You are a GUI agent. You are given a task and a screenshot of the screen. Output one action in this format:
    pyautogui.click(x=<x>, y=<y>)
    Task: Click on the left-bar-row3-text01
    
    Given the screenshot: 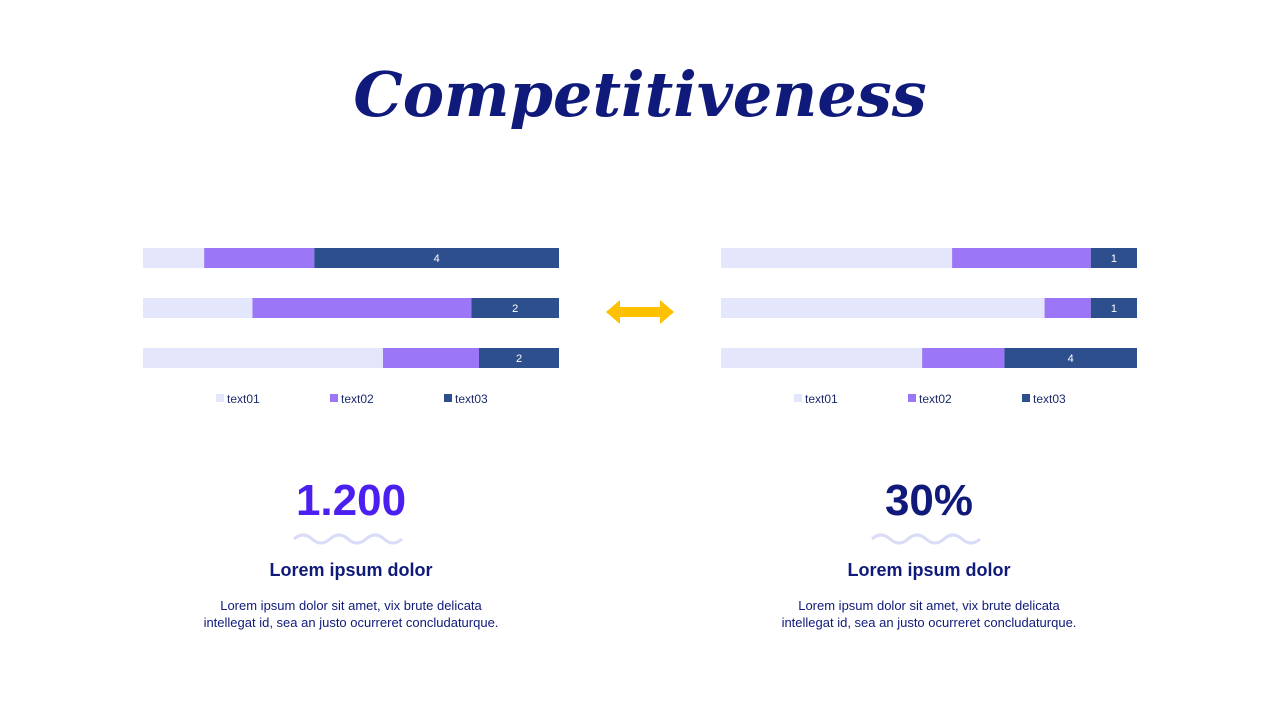 What is the action you would take?
    pyautogui.click(x=263, y=358)
    